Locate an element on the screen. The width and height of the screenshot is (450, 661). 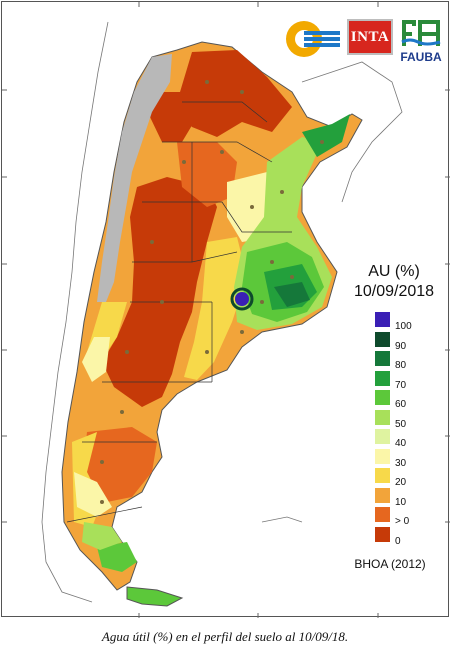
legend-tick-label: 60 is located at coordinates (401, 404).